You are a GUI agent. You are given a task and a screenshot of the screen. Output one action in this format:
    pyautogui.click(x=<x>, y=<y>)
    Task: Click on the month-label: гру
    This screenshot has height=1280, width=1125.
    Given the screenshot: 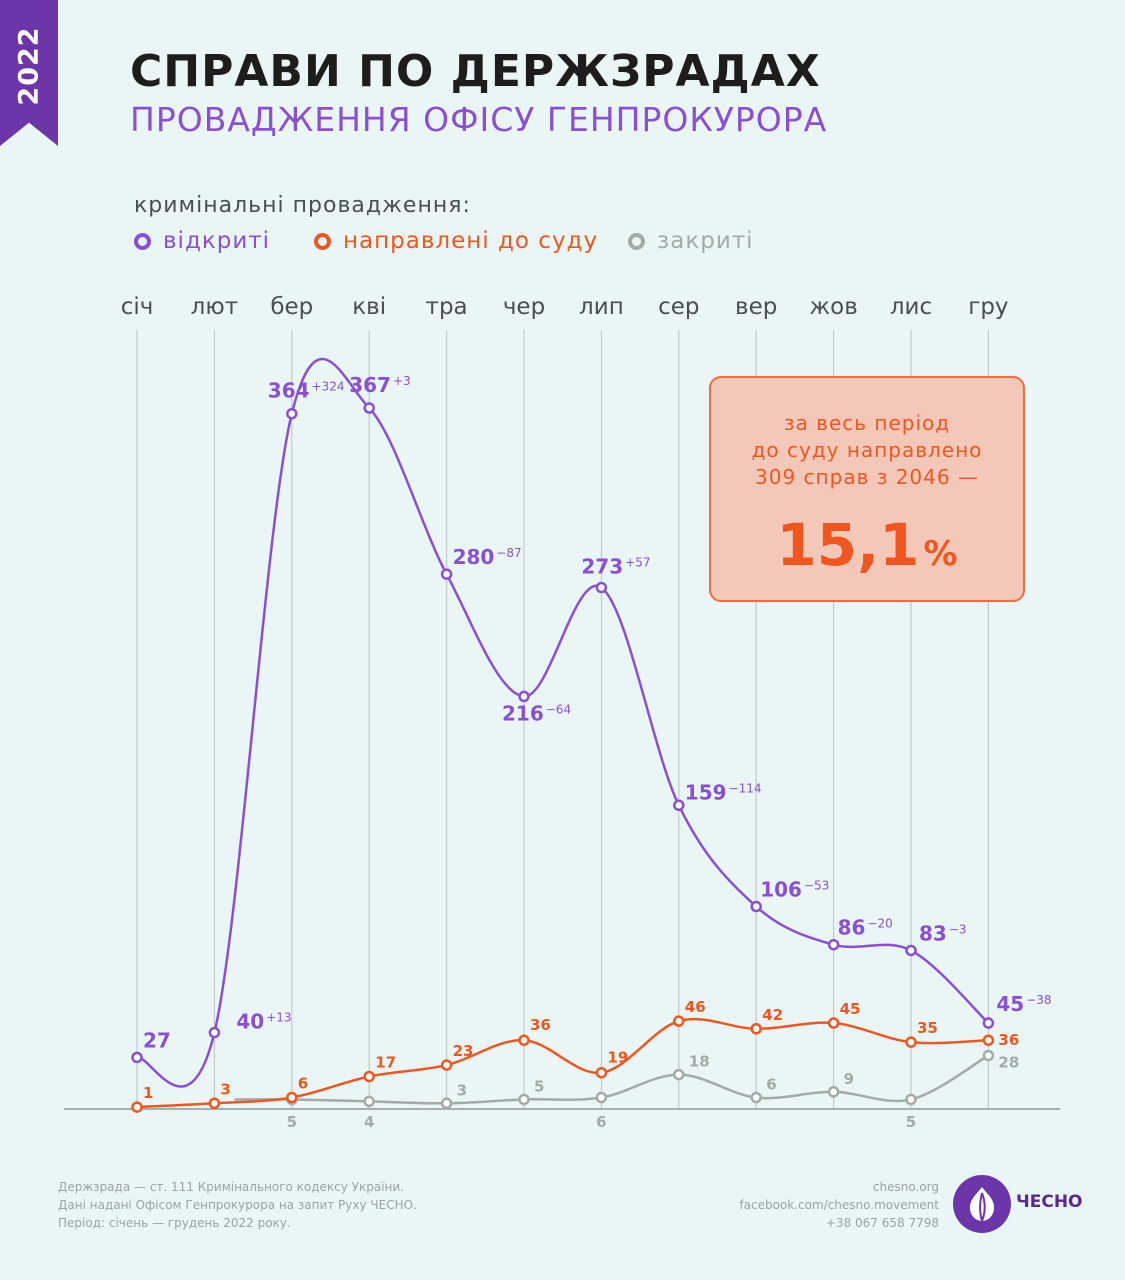 What is the action you would take?
    pyautogui.click(x=988, y=307)
    